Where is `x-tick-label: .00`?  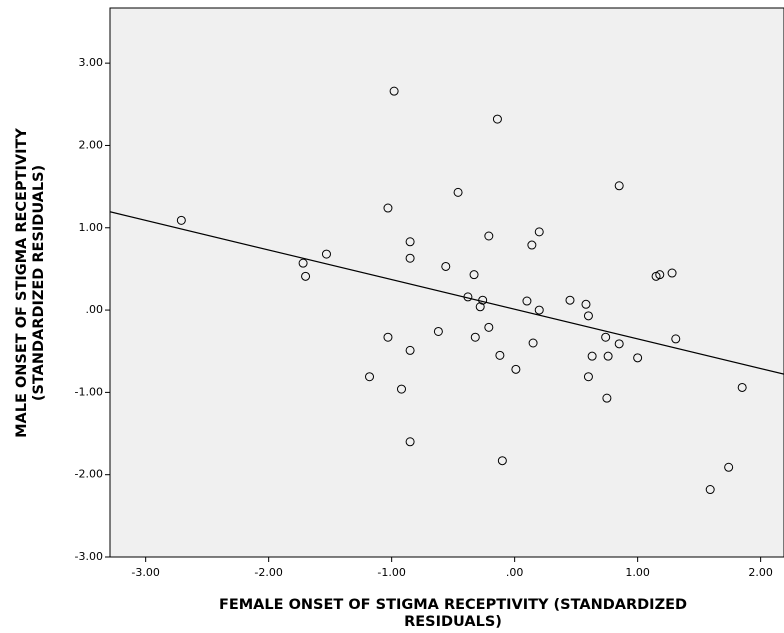 x-tick-label: .00 is located at coordinates (515, 572).